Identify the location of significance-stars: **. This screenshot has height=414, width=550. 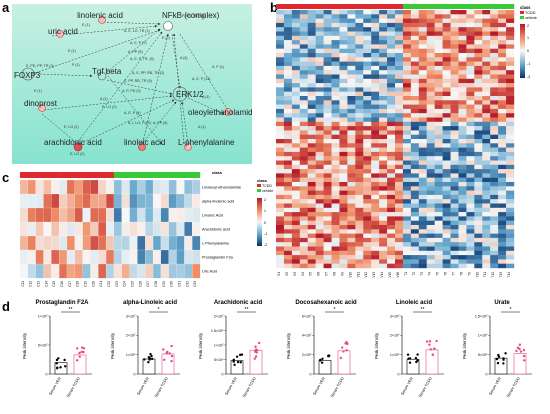
(71, 310).